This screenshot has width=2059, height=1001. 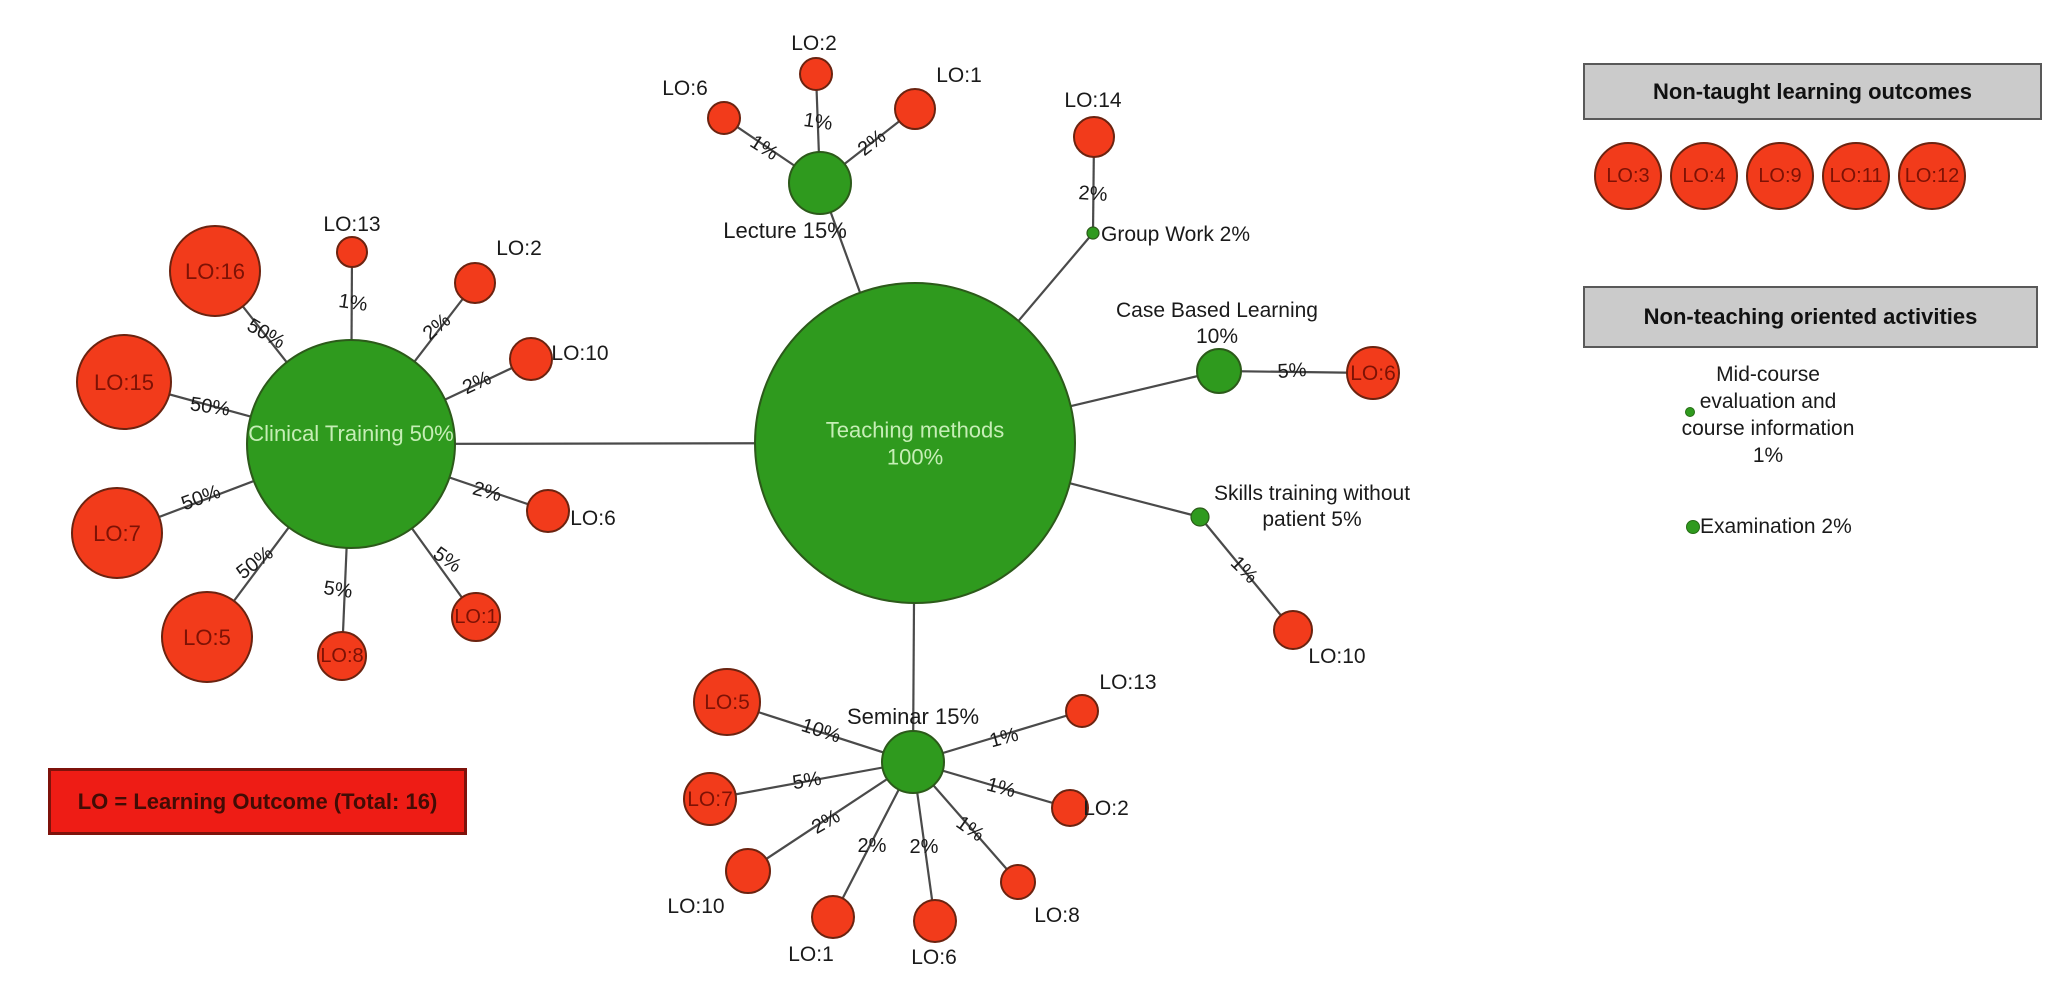 What do you see at coordinates (913, 716) in the screenshot?
I see `node-label-seminar: Seminar 15%` at bounding box center [913, 716].